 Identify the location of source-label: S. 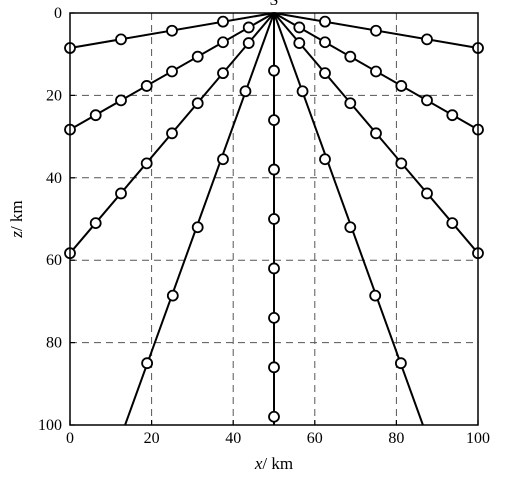
(274, 4).